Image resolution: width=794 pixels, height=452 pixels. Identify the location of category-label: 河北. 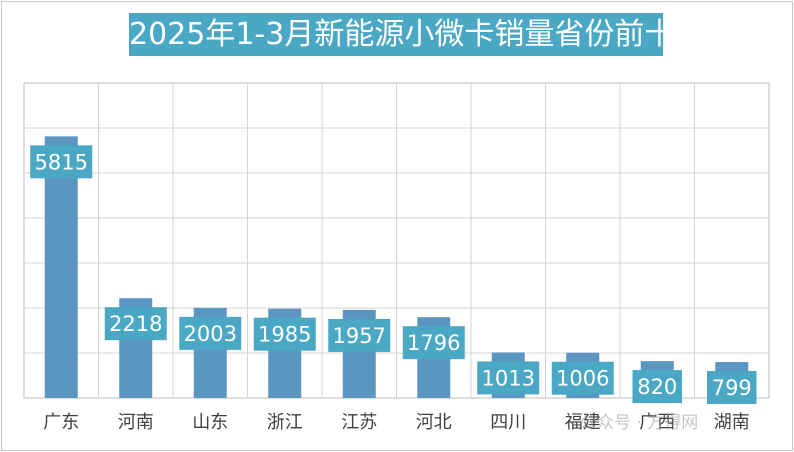
(434, 422).